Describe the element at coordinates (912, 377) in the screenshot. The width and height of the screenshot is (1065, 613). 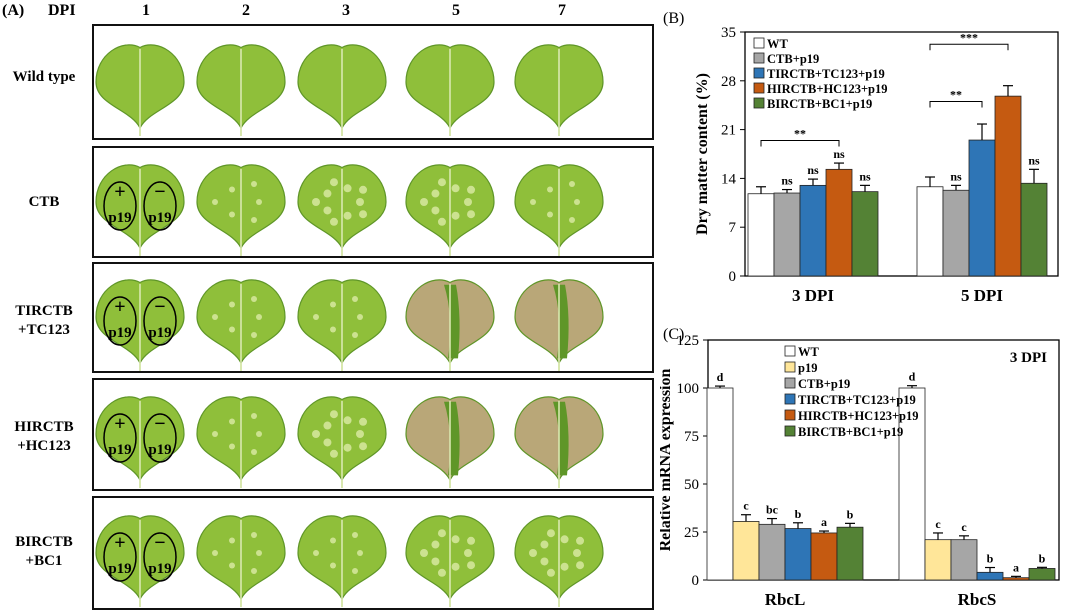
I see `bar-significance-label: d` at that location.